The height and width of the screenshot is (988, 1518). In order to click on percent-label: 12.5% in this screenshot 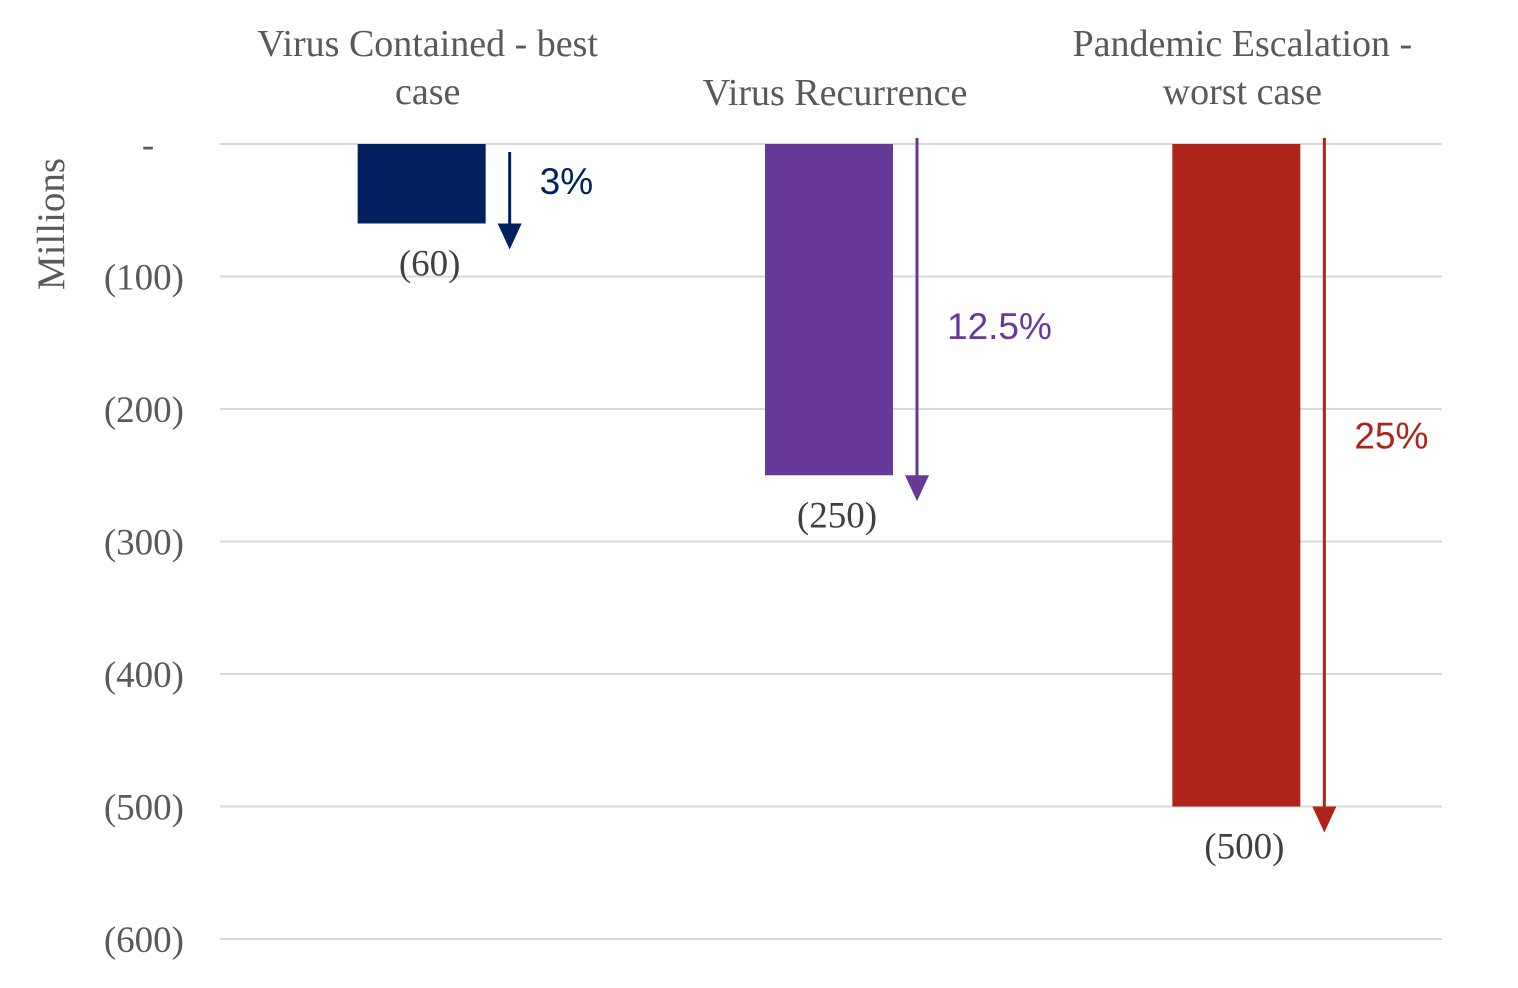, I will do `click(999, 326)`.